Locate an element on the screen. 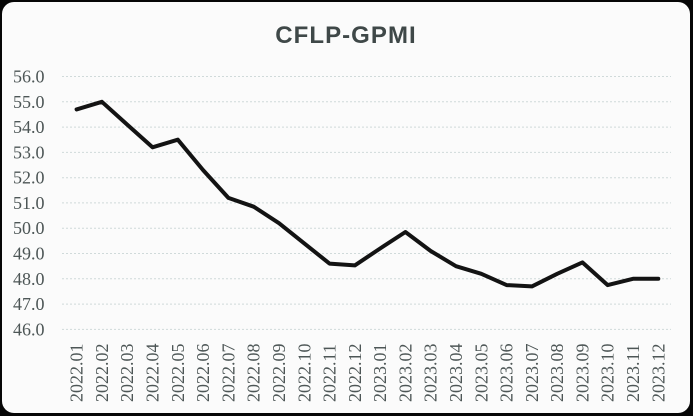  svg-text: 48.0 is located at coordinates (29, 279).